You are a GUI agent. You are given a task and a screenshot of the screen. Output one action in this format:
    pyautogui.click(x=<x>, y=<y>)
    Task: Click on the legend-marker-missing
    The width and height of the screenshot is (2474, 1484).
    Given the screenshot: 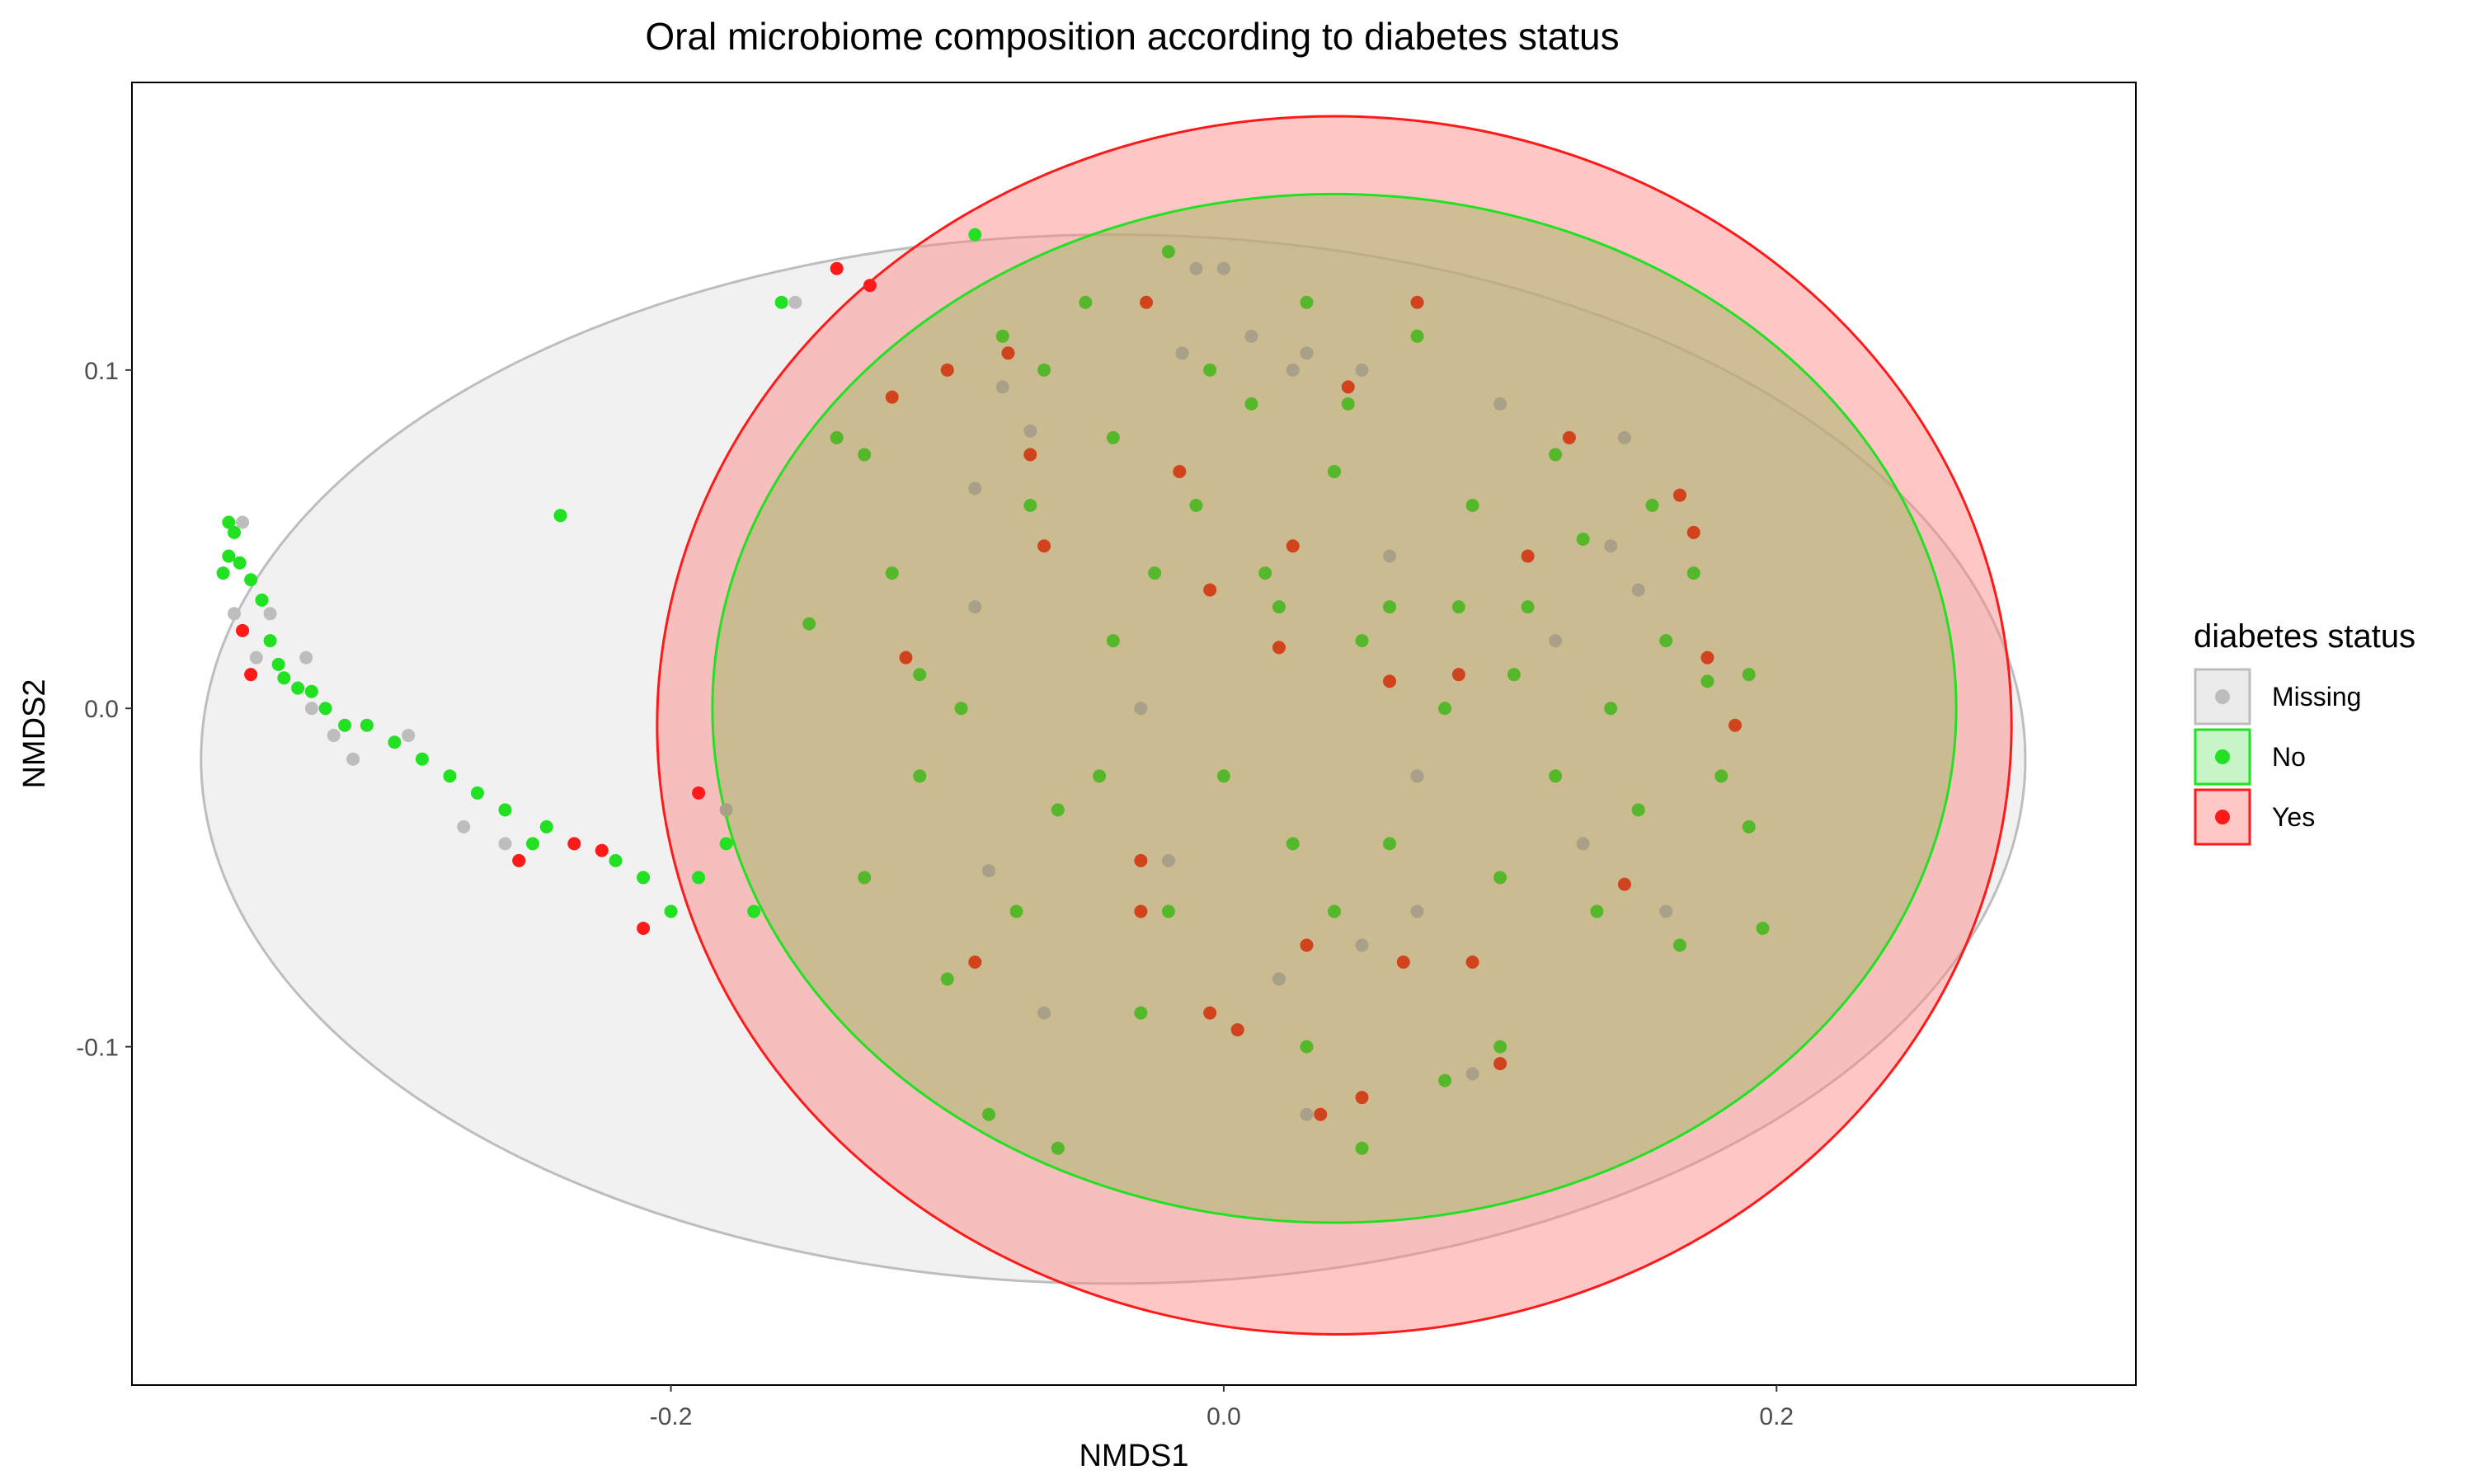 What is the action you would take?
    pyautogui.click(x=2222, y=696)
    